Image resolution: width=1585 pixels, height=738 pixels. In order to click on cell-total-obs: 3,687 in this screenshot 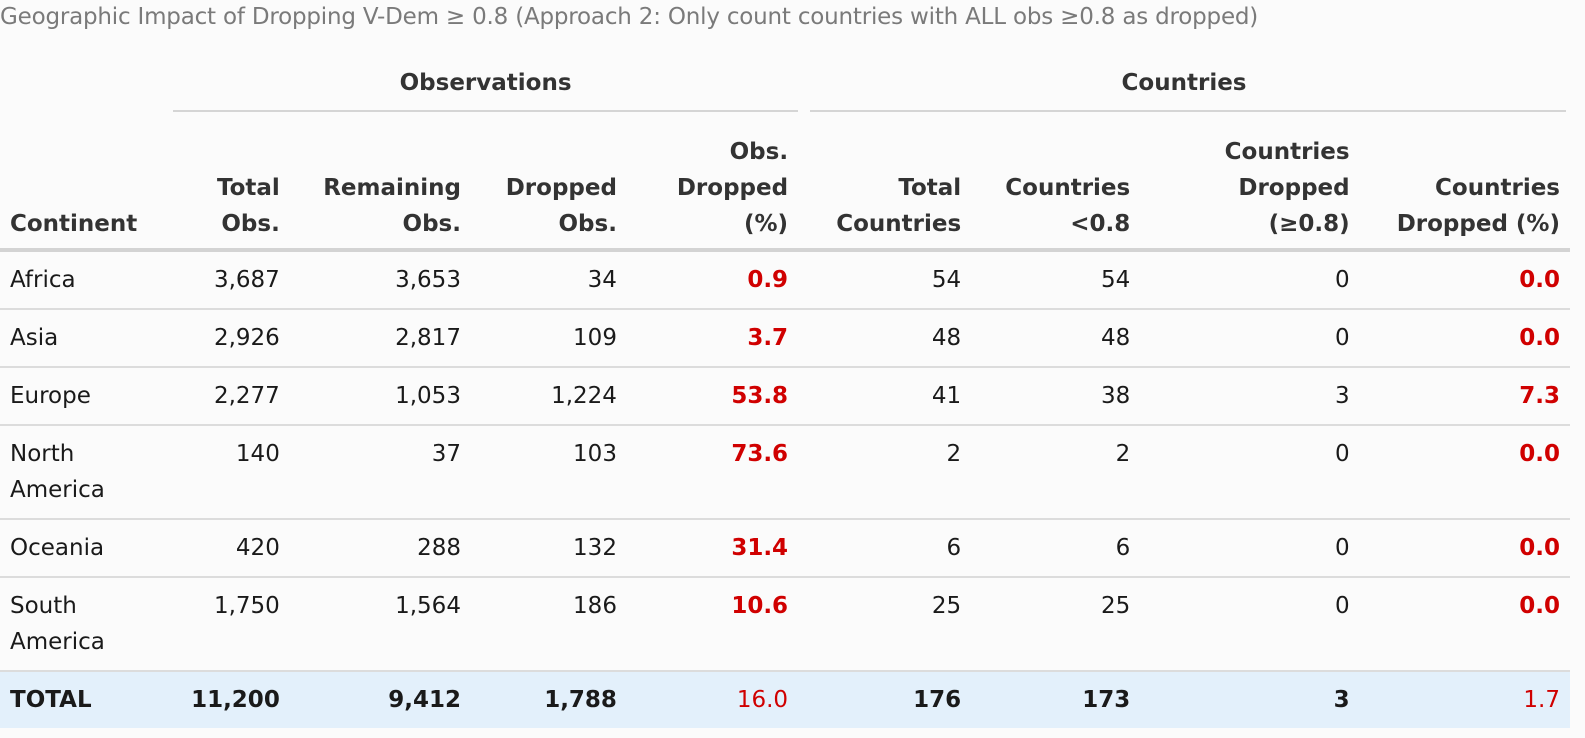, I will do `click(231, 280)`.